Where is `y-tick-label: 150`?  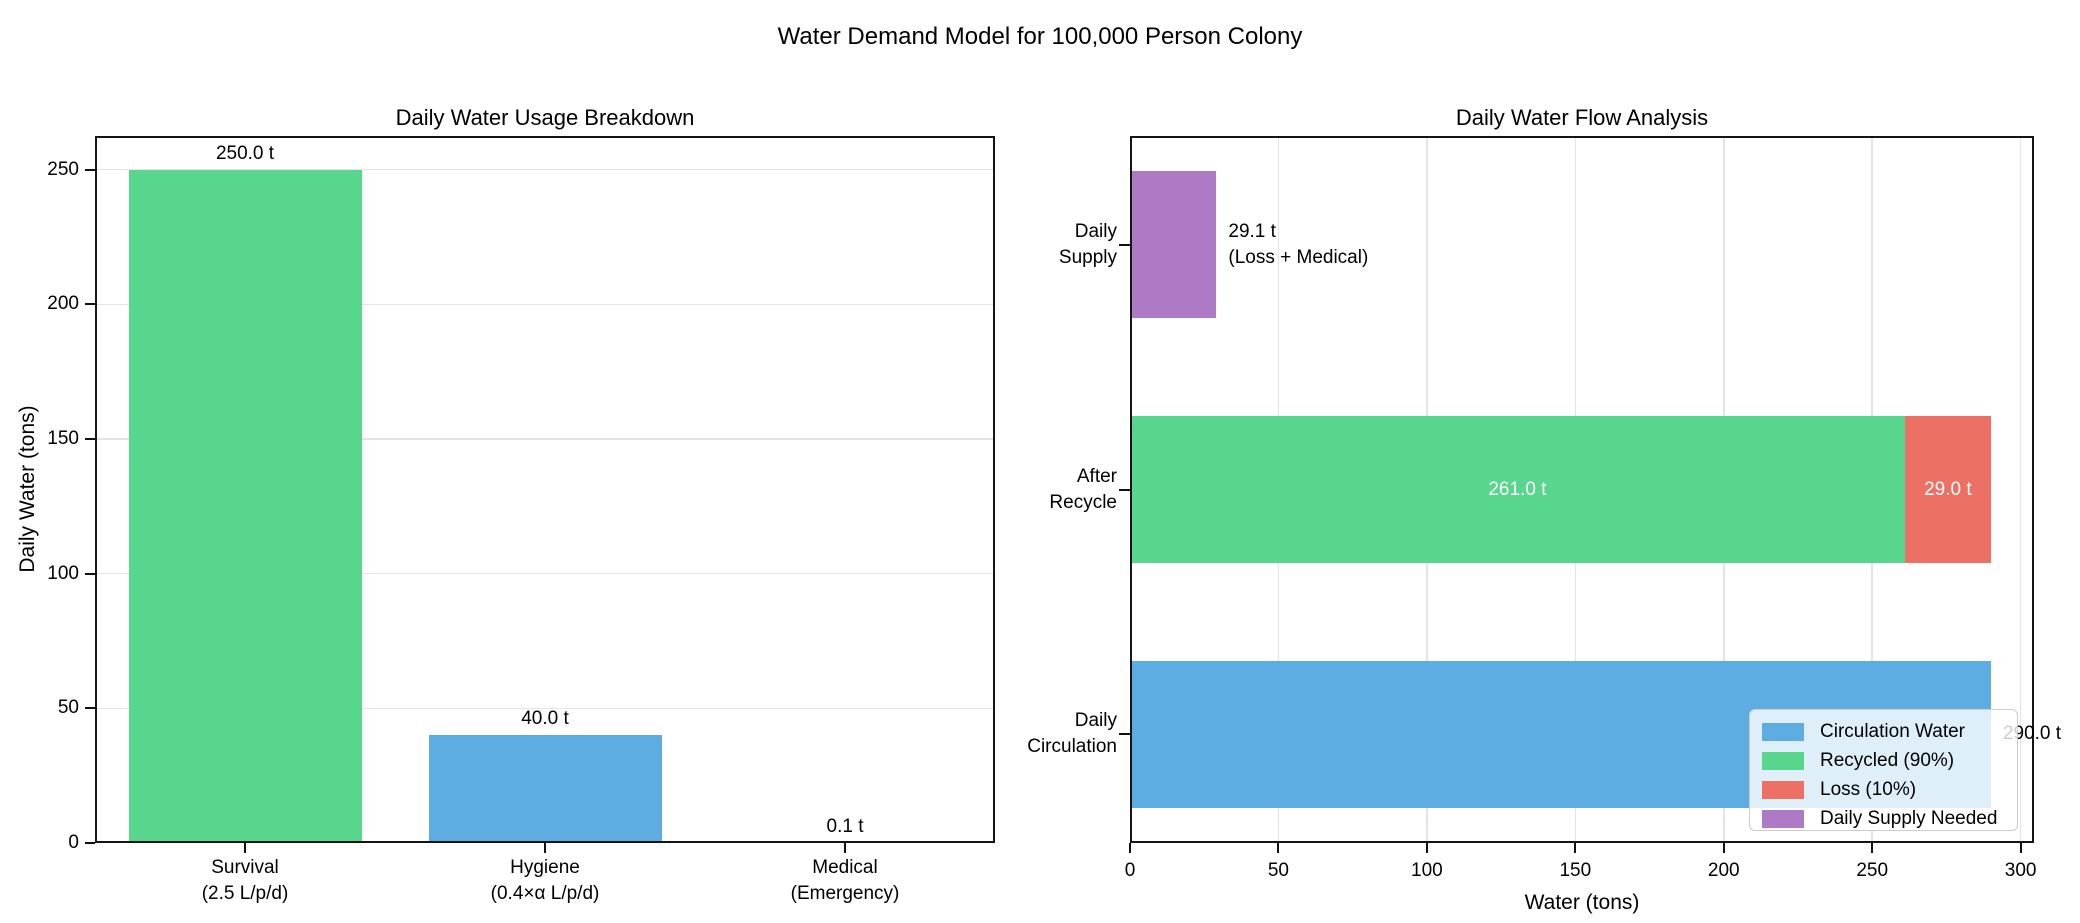 y-tick-label: 150 is located at coordinates (63, 438).